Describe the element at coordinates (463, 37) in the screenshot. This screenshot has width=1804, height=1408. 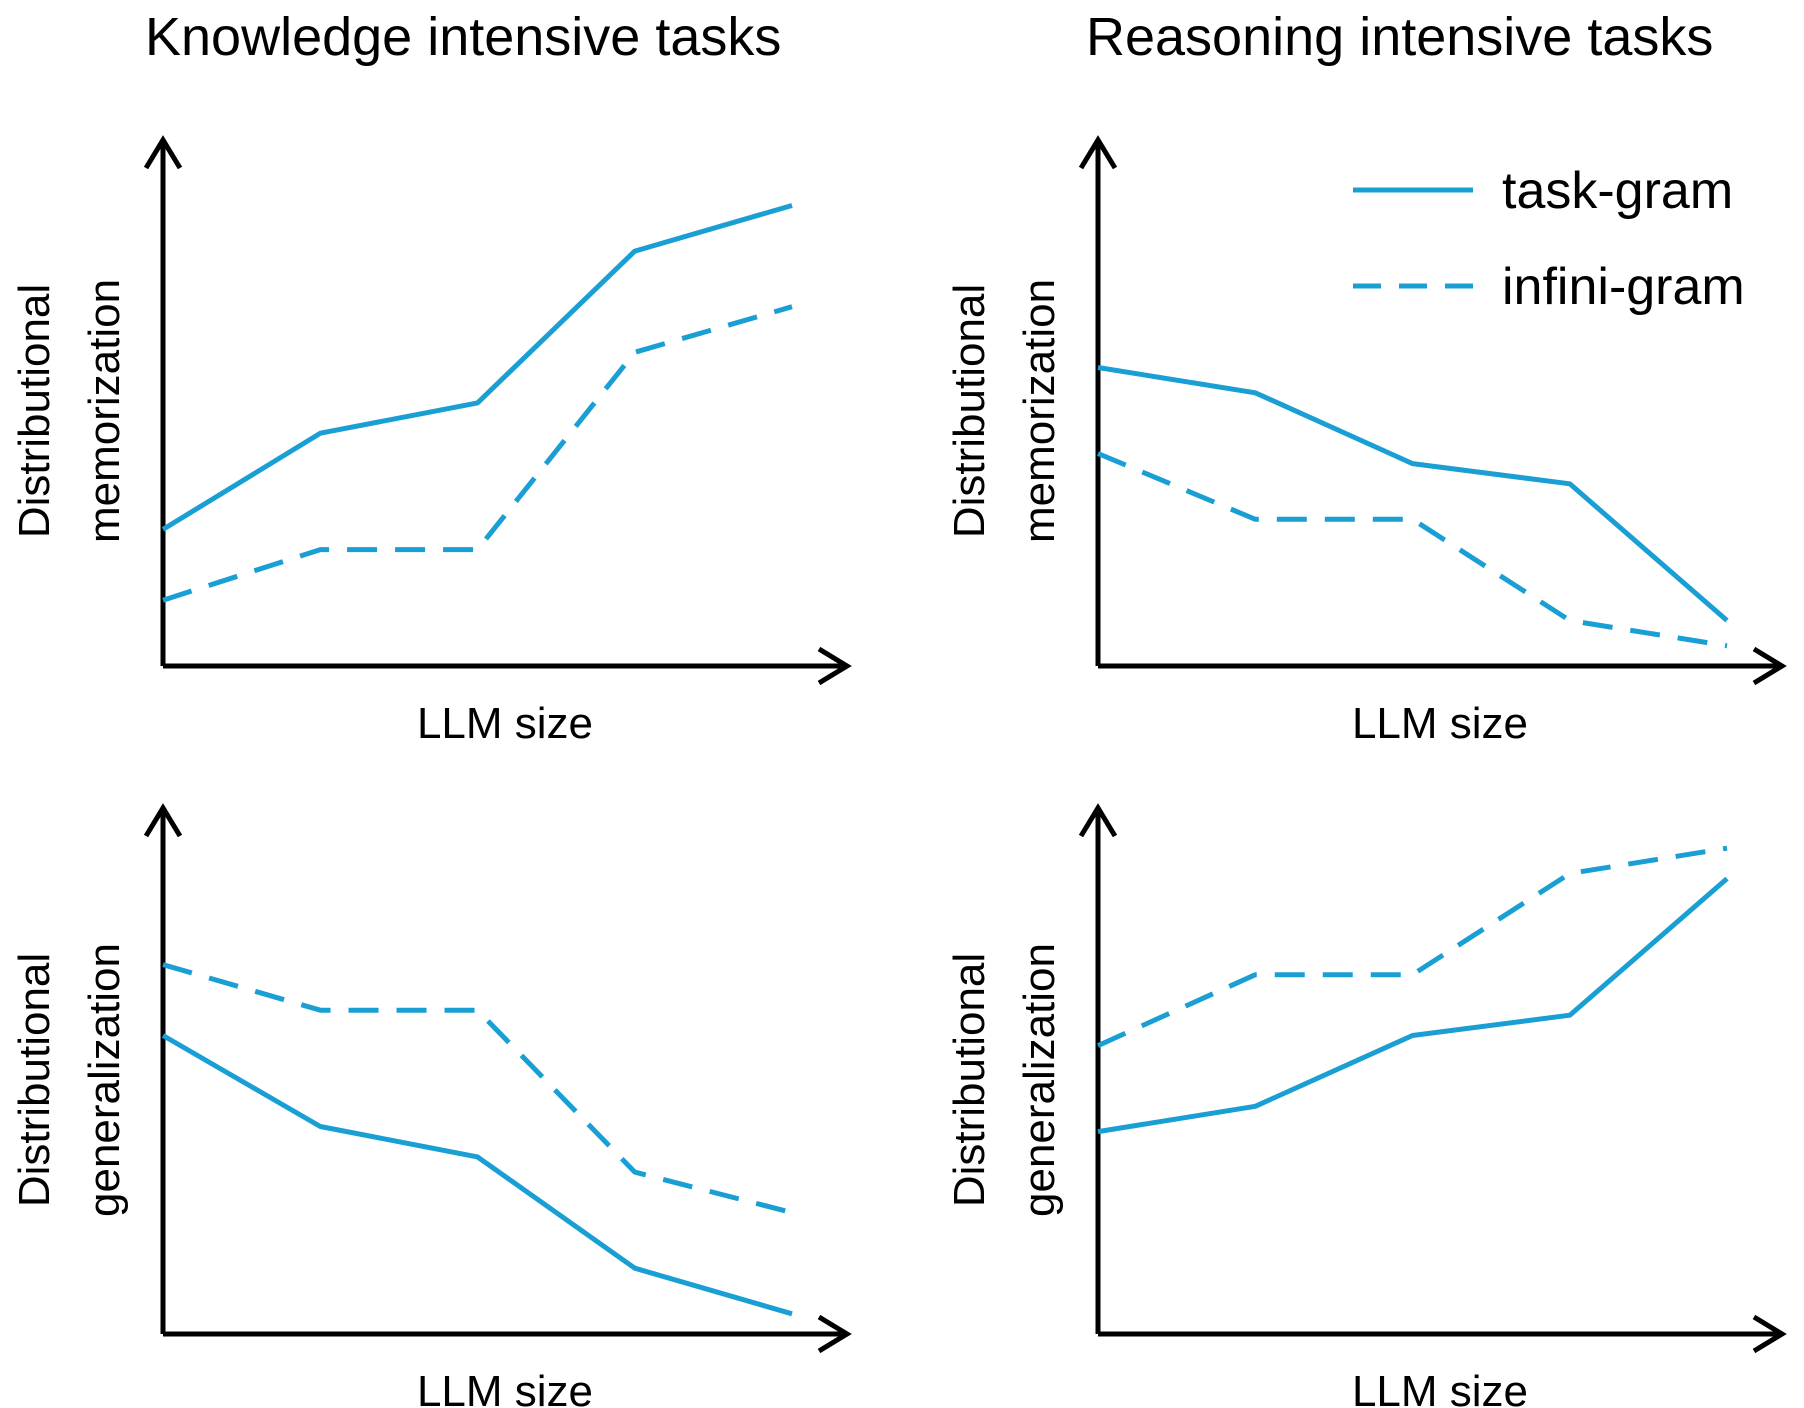
I see `column-title-knowledge: Knowledge intensive tasks` at that location.